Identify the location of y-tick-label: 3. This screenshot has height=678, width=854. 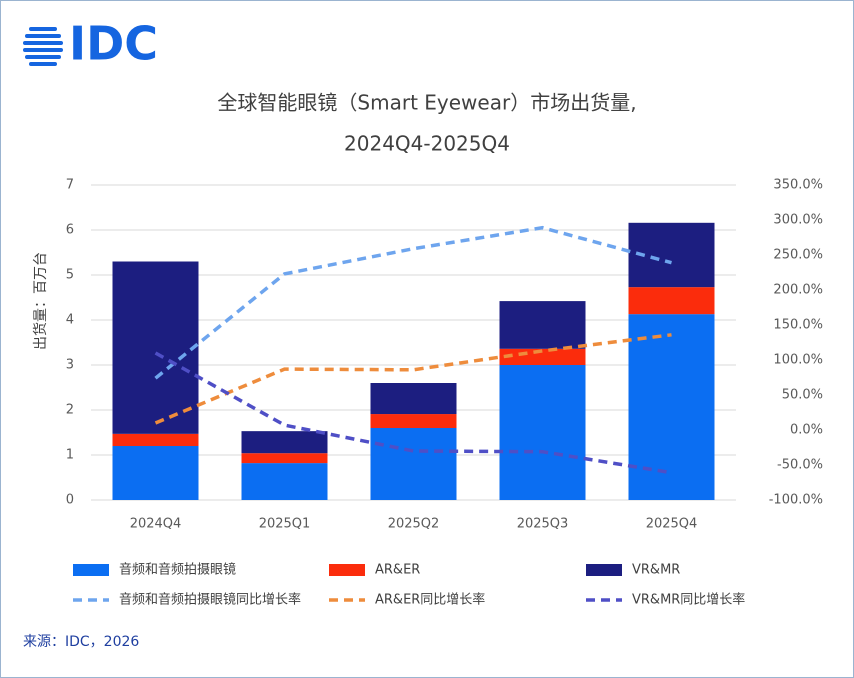
(70, 365).